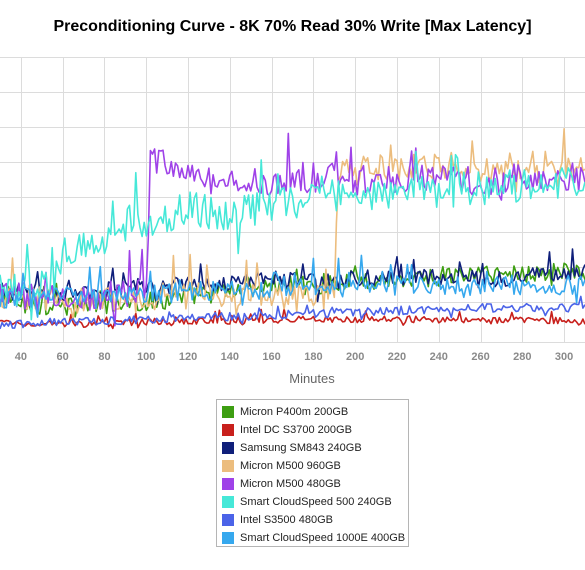  Describe the element at coordinates (439, 357) in the screenshot. I see `x-tick-label: 240` at that location.